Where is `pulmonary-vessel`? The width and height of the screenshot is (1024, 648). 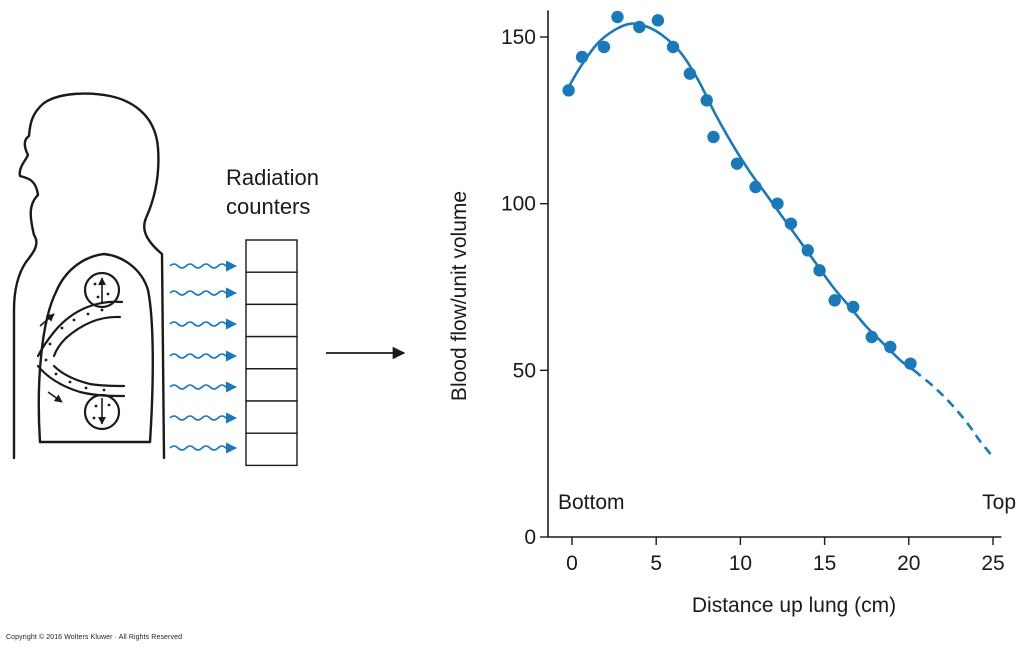 pulmonary-vessel is located at coordinates (81, 349).